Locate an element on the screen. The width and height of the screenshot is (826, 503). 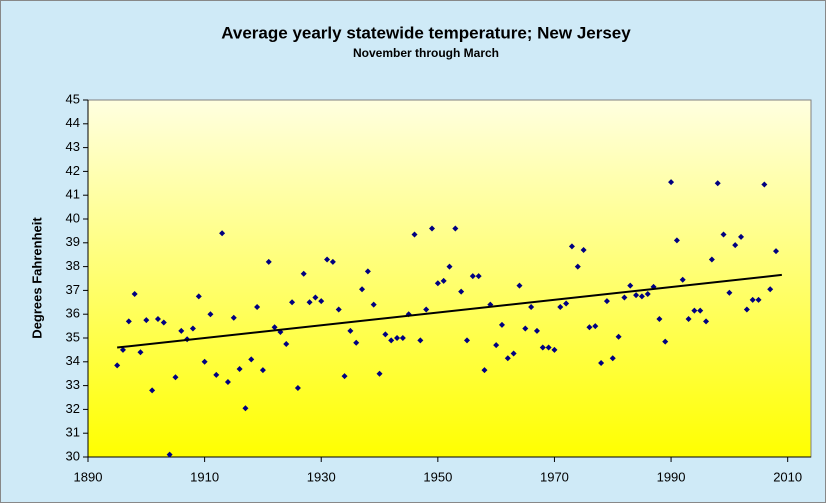
y-tick-label: 30 is located at coordinates (73, 455).